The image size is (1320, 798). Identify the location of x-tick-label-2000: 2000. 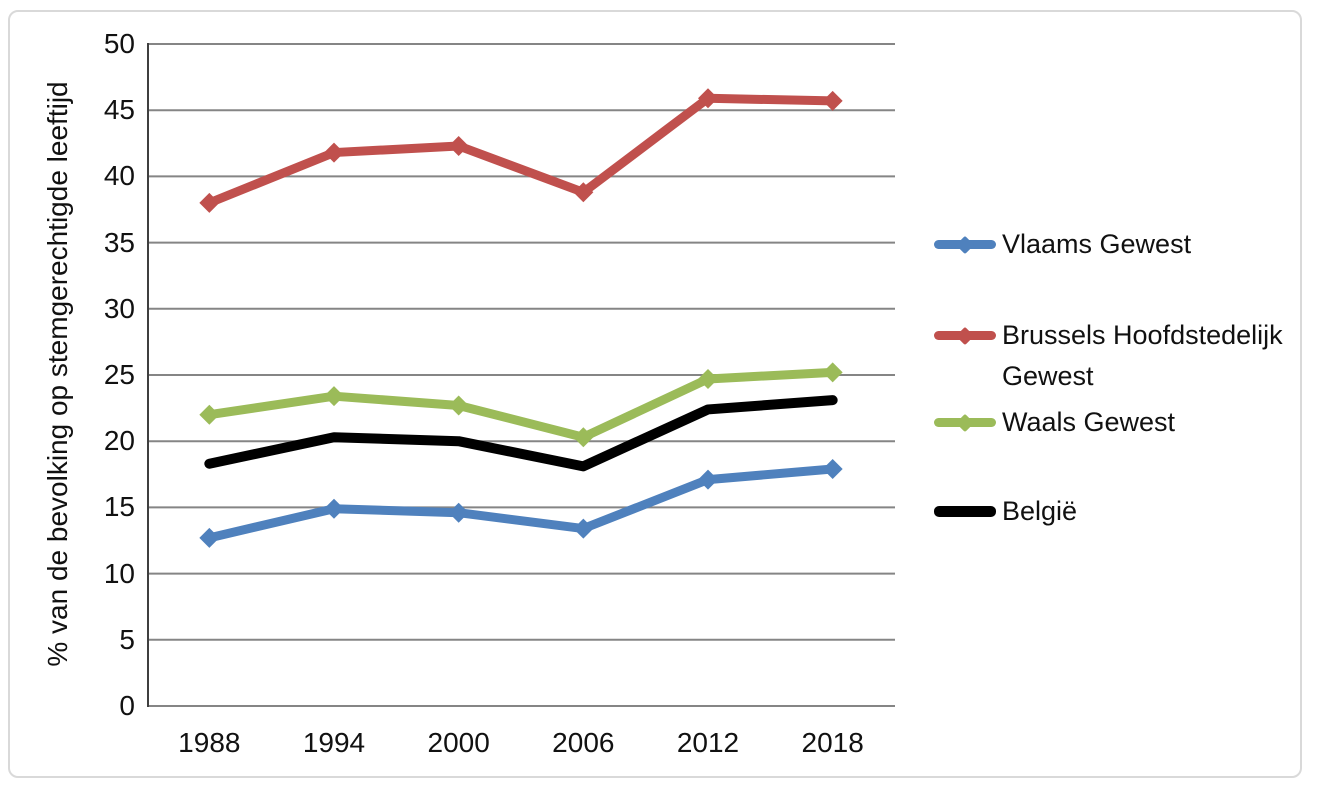
(458, 742).